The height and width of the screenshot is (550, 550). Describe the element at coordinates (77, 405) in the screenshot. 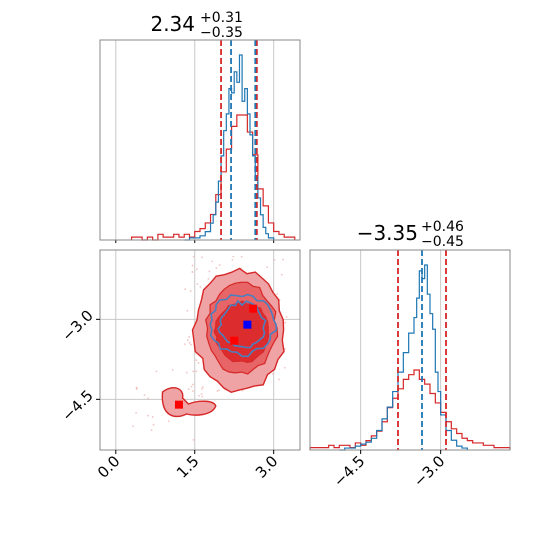

I see `joint-y-tick-label: −4.5` at that location.